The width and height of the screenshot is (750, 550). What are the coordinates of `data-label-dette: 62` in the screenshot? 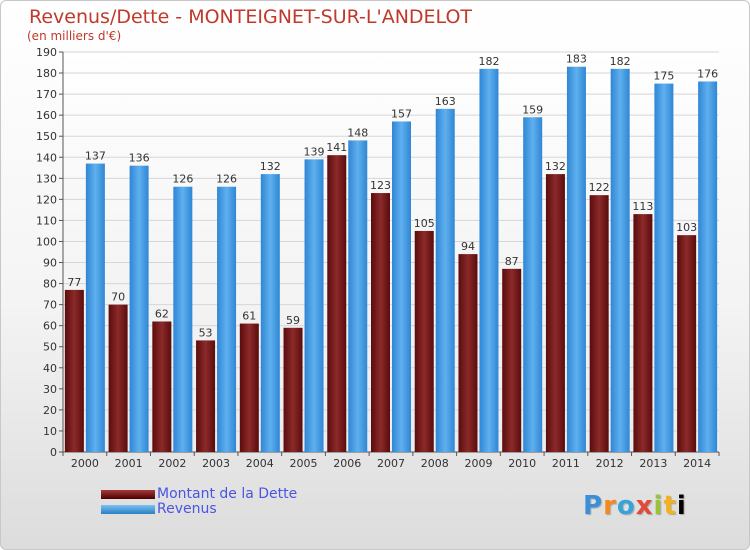 It's located at (162, 313).